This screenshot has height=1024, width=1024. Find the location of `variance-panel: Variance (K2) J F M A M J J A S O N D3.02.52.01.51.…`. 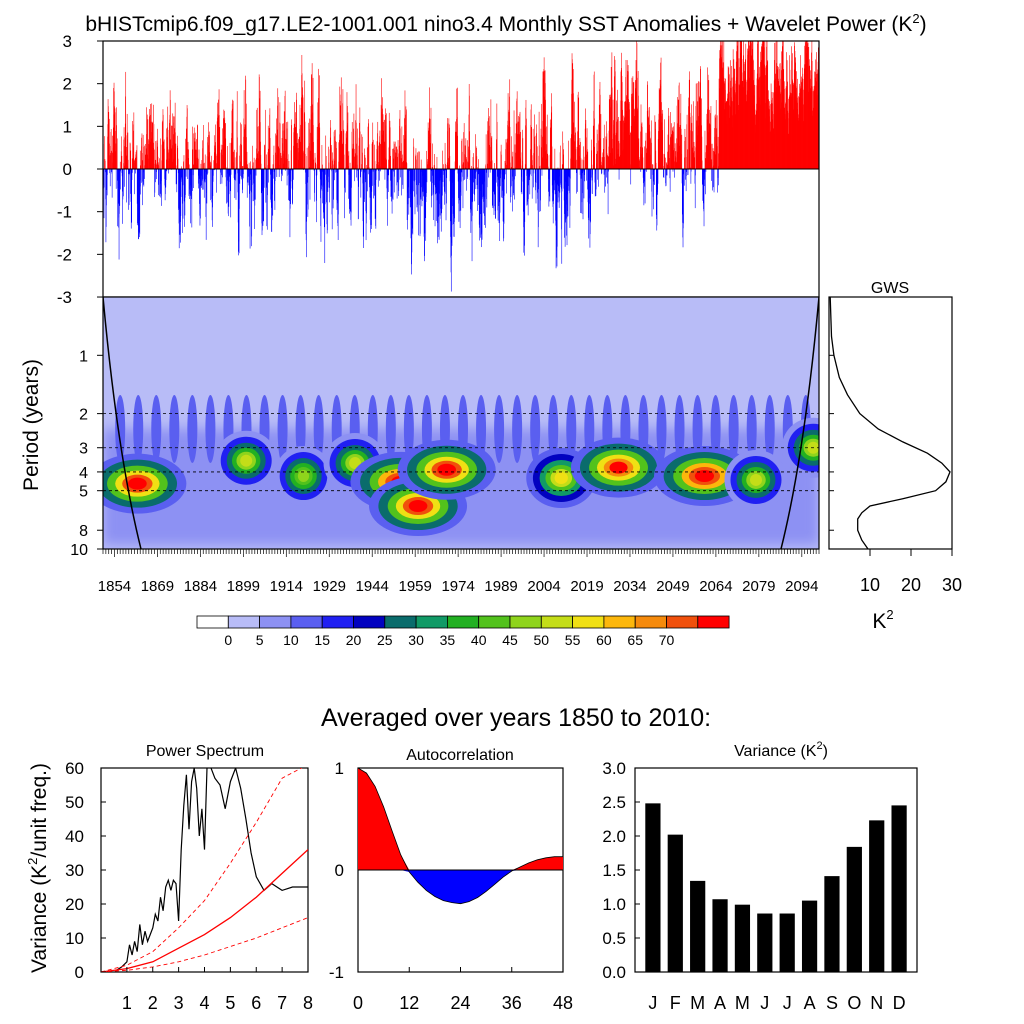

variance-panel: Variance (K2) J F M A M J J A S O N D3.02.52.01.51.… is located at coordinates (760, 876).